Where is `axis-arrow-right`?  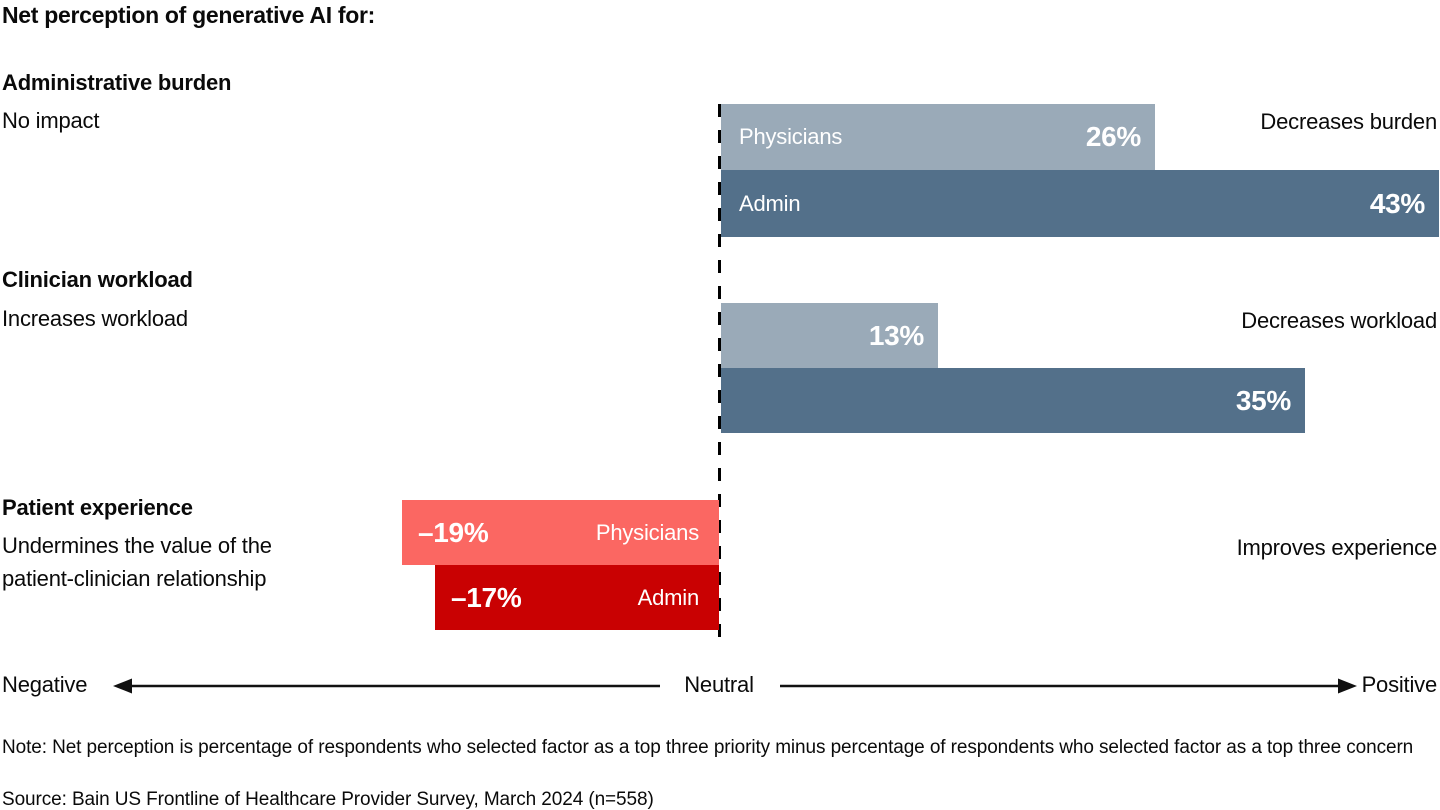 axis-arrow-right is located at coordinates (1068, 686).